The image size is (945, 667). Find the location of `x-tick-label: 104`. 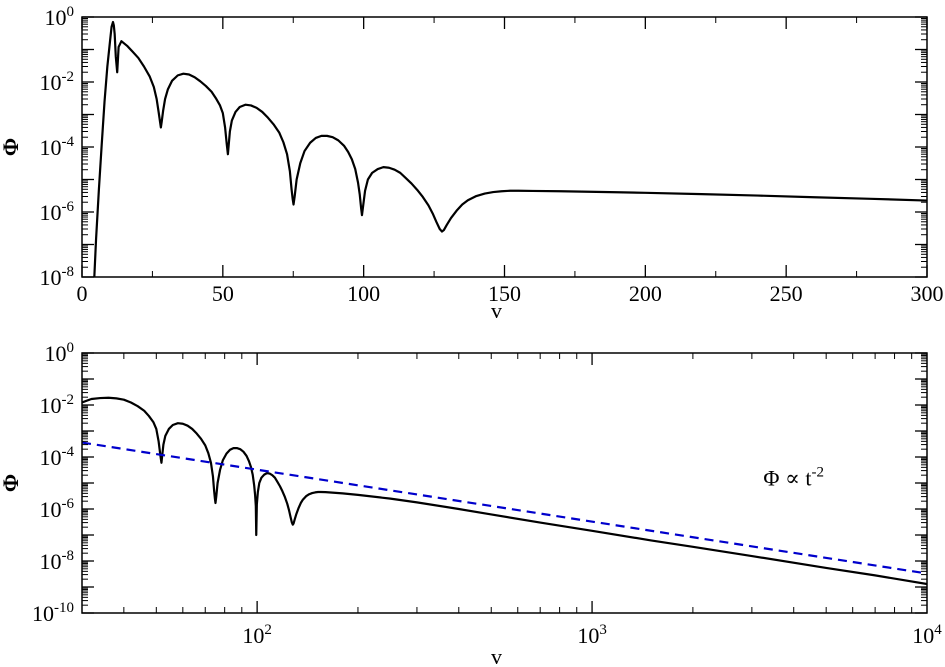

x-tick-label: 104 is located at coordinates (927, 635).